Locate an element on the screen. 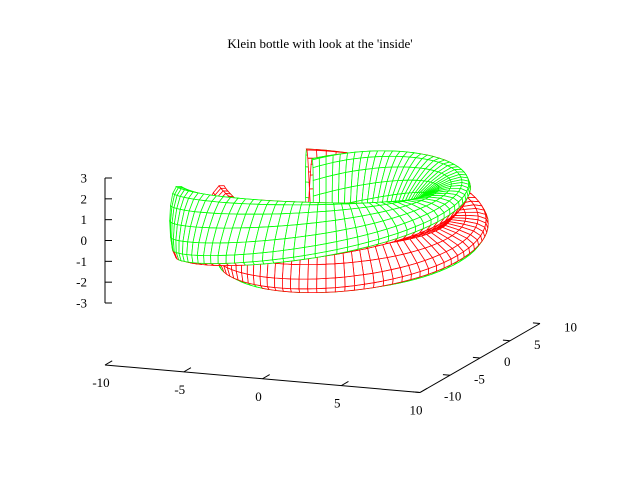 The image size is (640, 480). x-axis-ticks: -10 -5 0 5 10 is located at coordinates (260, 389).